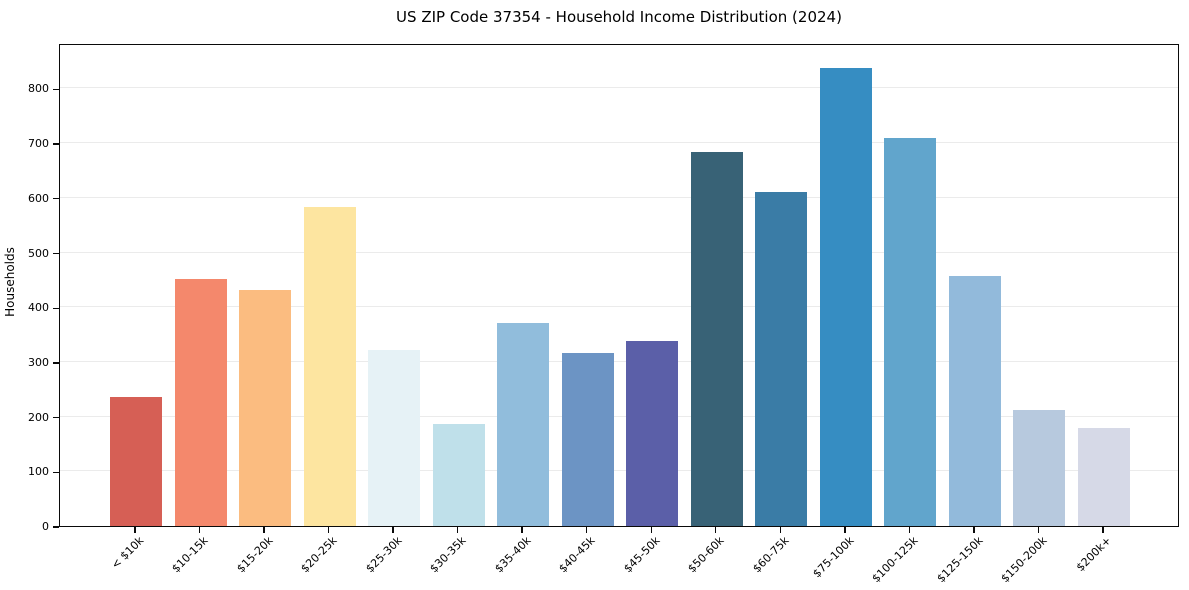 The height and width of the screenshot is (590, 1189). Describe the element at coordinates (895, 560) in the screenshot. I see `x-tick-label: $100-125k` at that location.